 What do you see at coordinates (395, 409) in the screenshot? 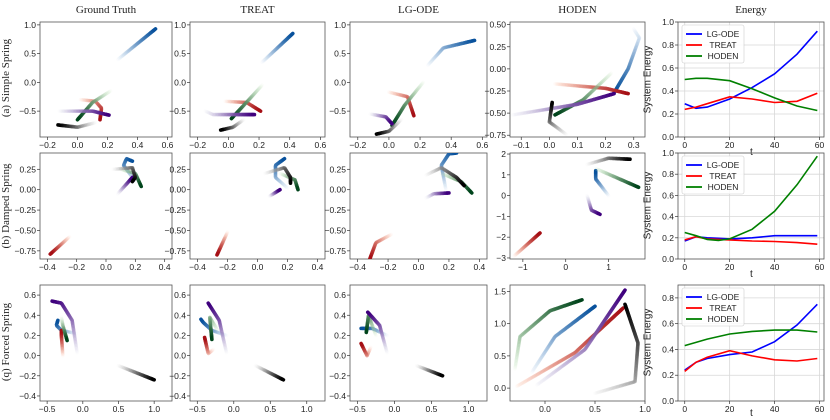
I see `x-tick-label: 0.0` at bounding box center [395, 409].